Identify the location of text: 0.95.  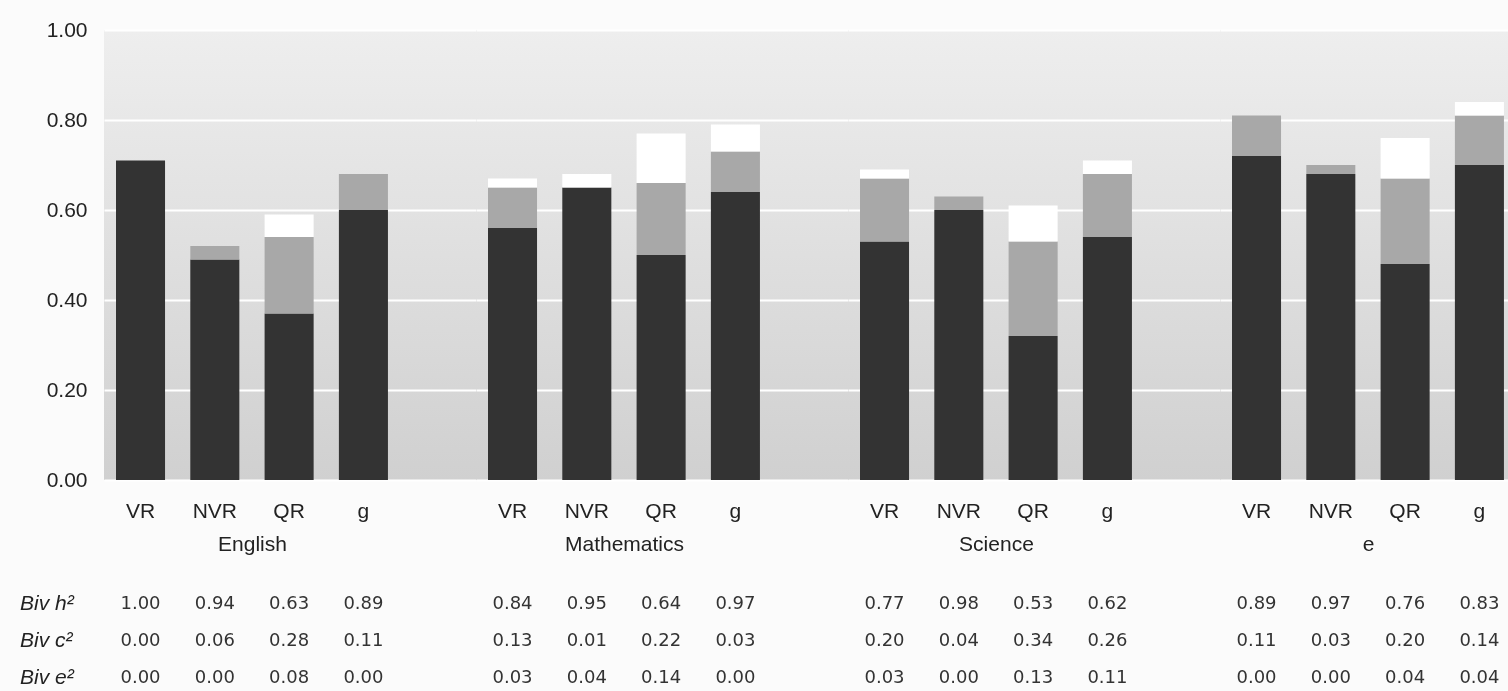
(586, 602).